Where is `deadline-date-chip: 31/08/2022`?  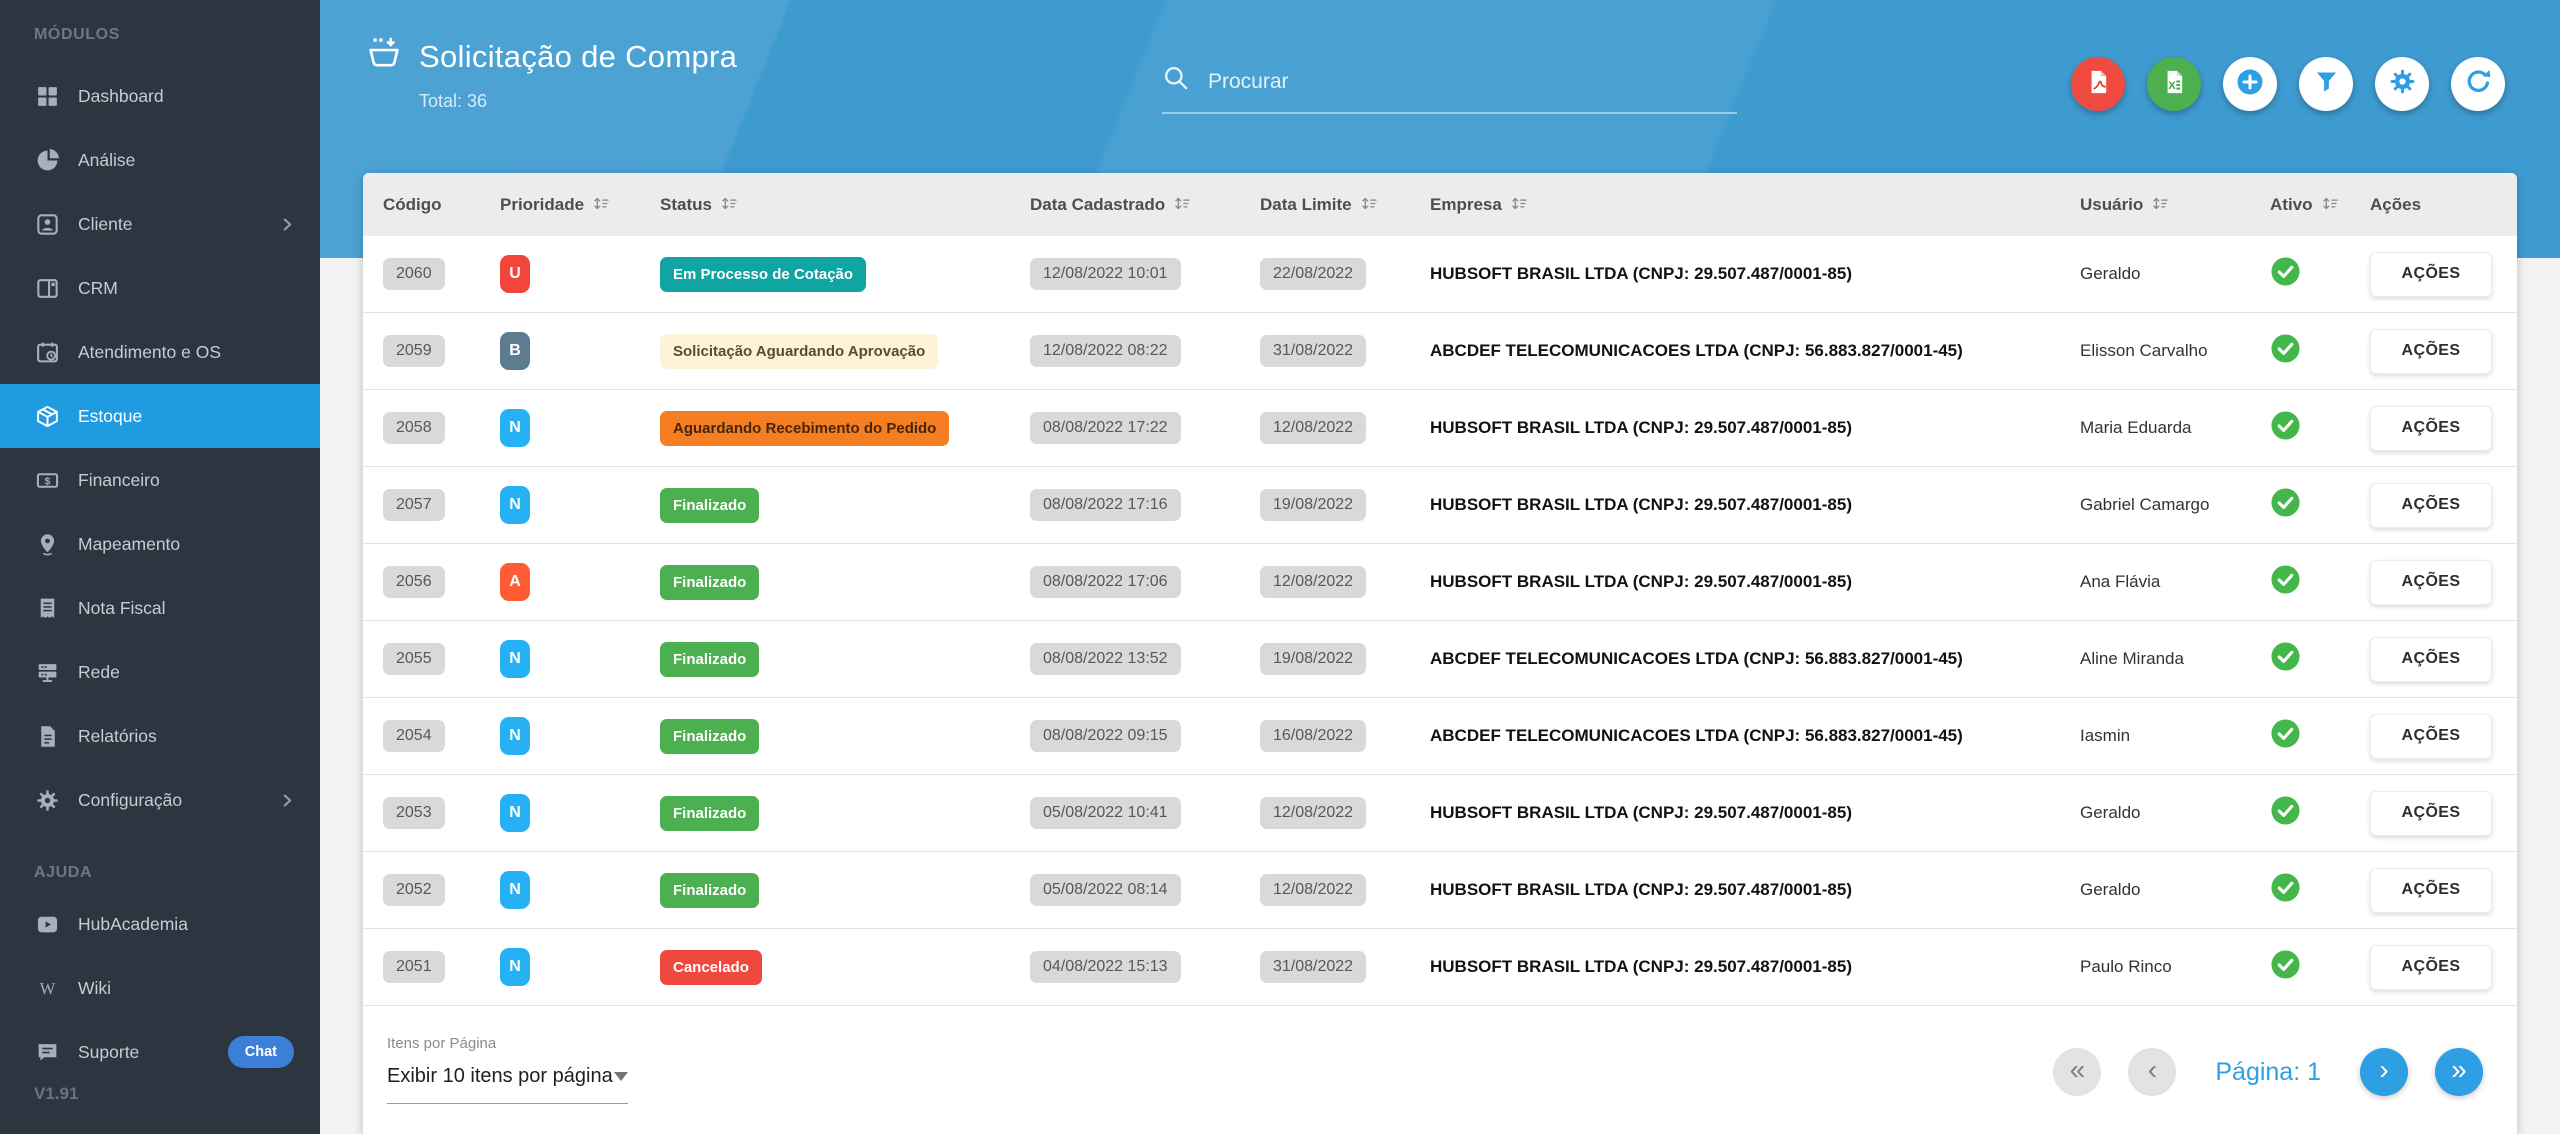
deadline-date-chip: 31/08/2022 is located at coordinates (1313, 967).